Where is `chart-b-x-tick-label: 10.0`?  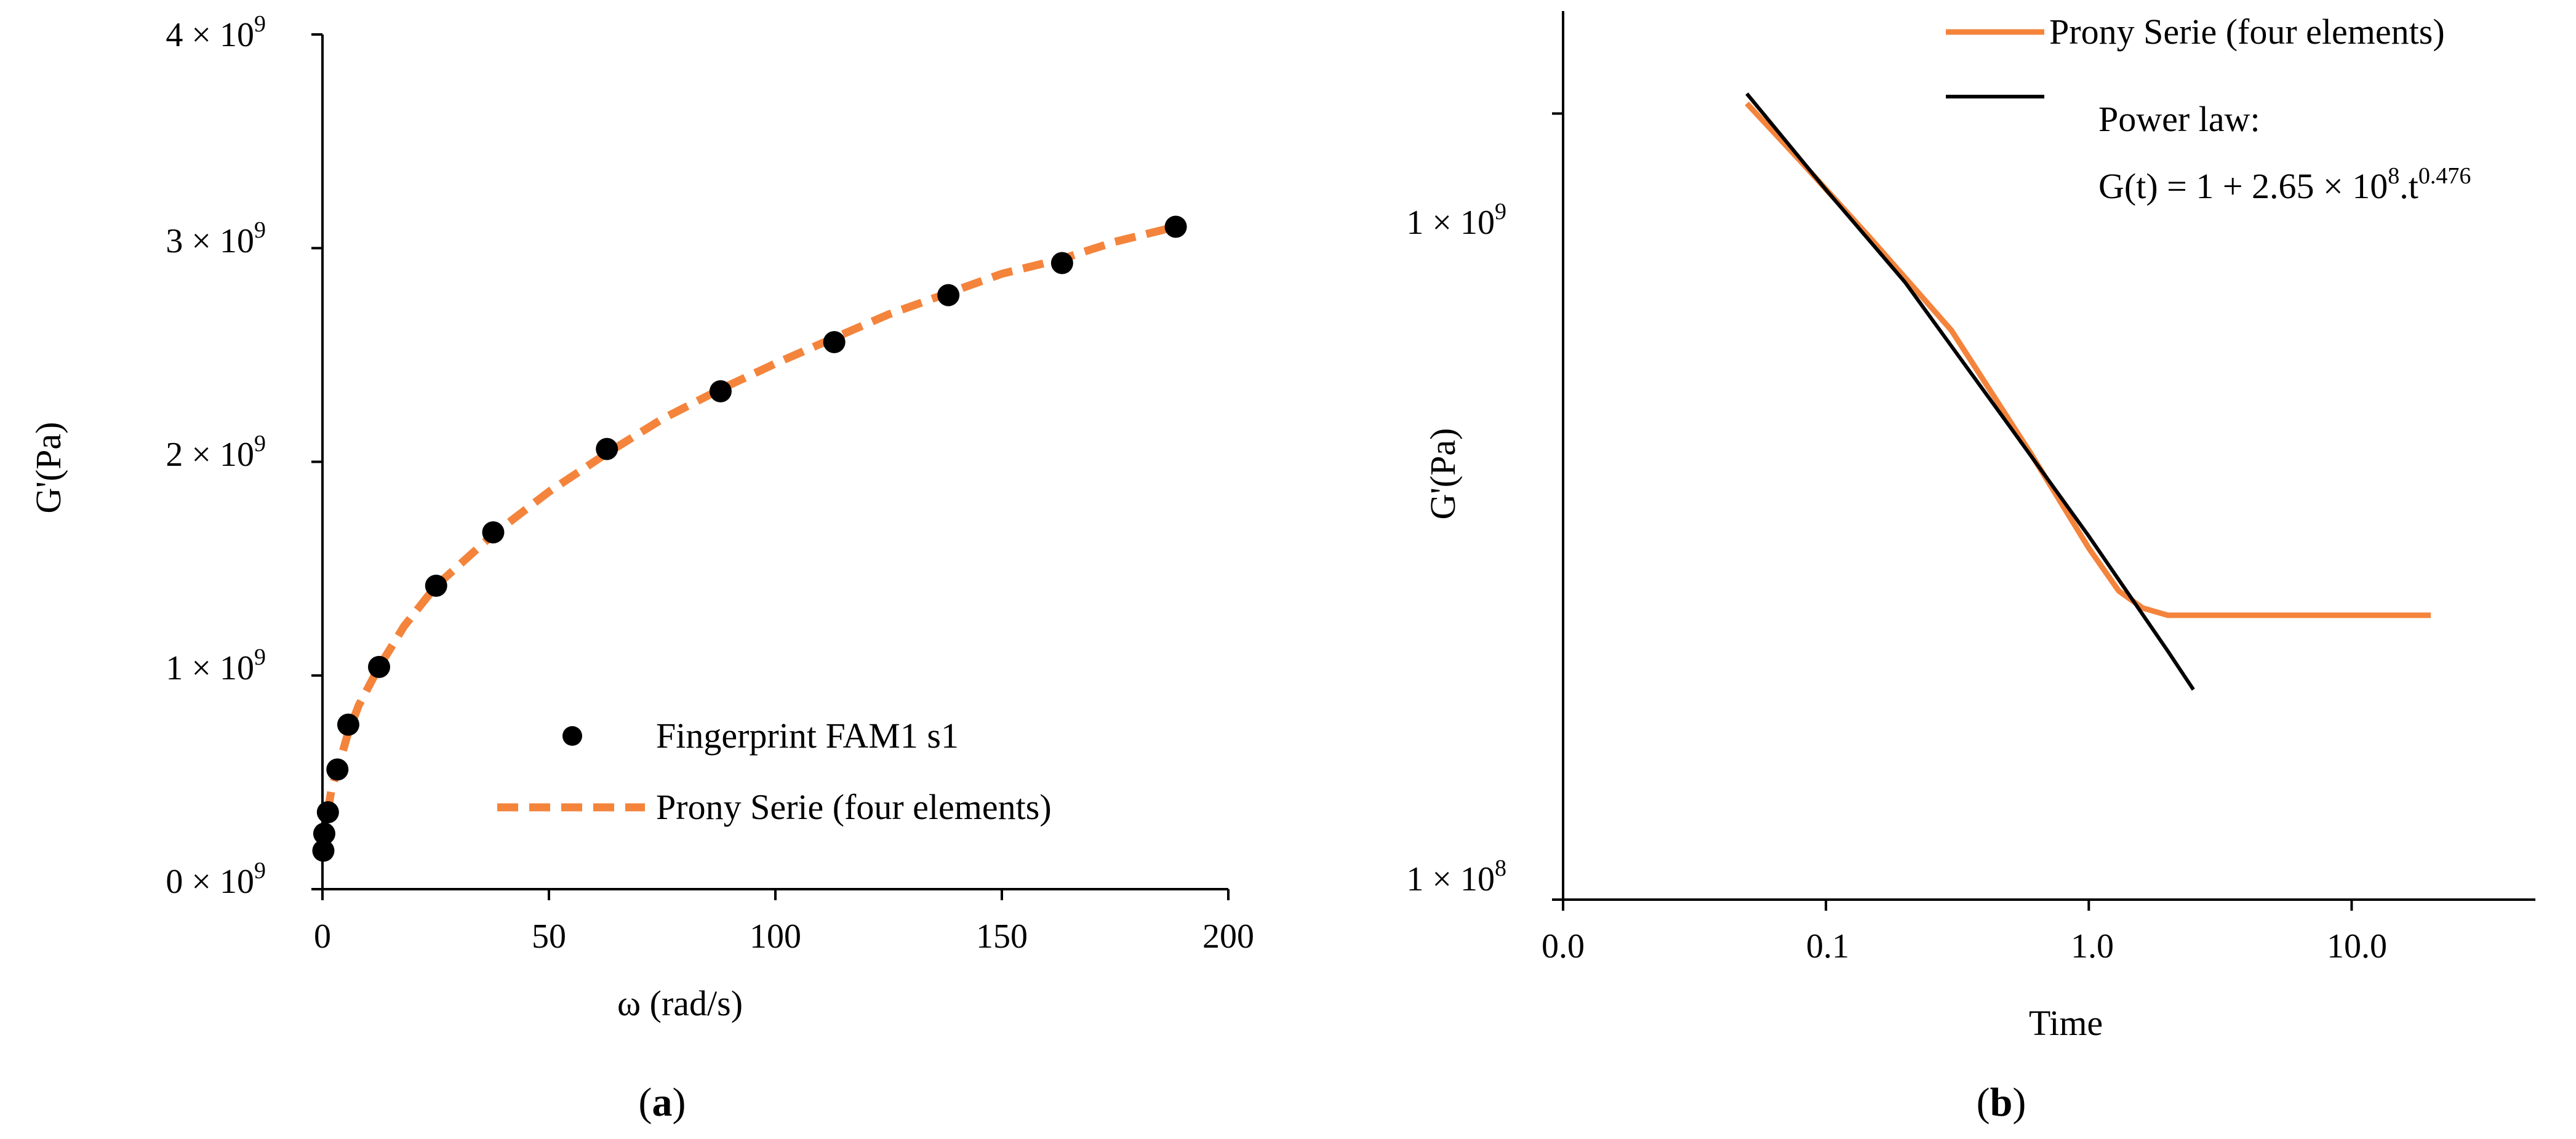 chart-b-x-tick-label: 10.0 is located at coordinates (2357, 946).